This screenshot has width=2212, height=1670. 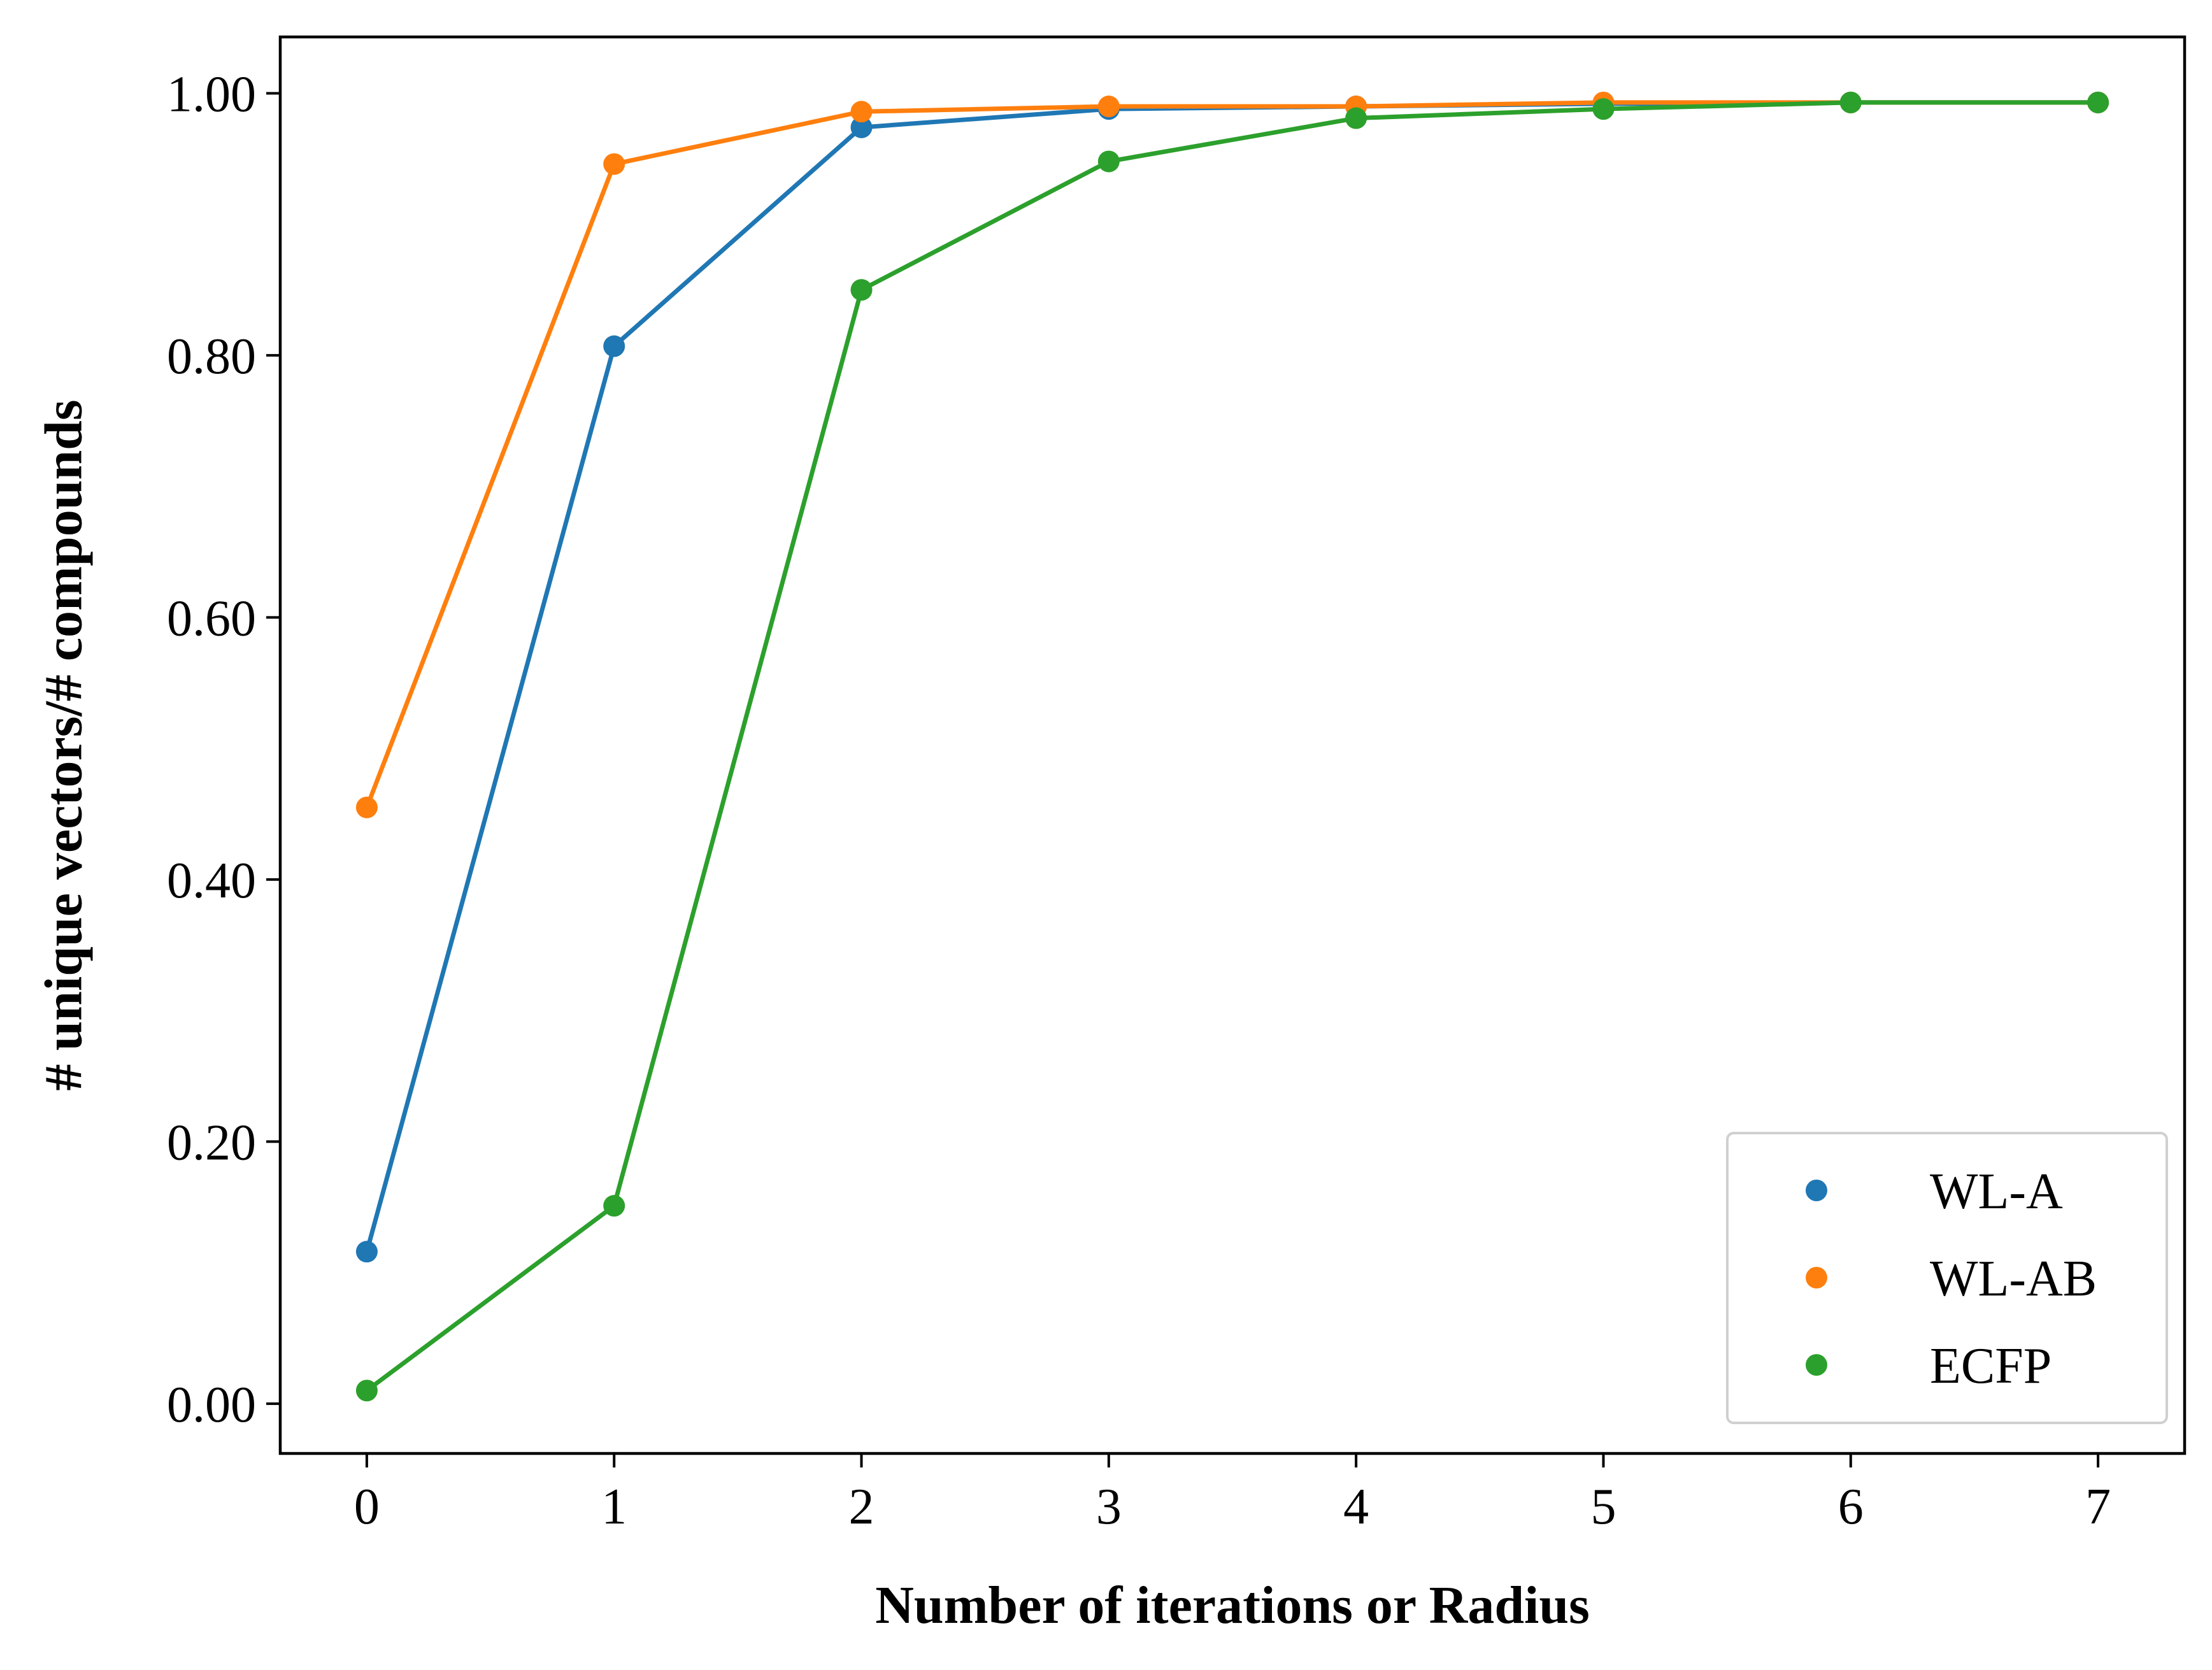 I want to click on x-tick-label: 1, so click(x=614, y=1507).